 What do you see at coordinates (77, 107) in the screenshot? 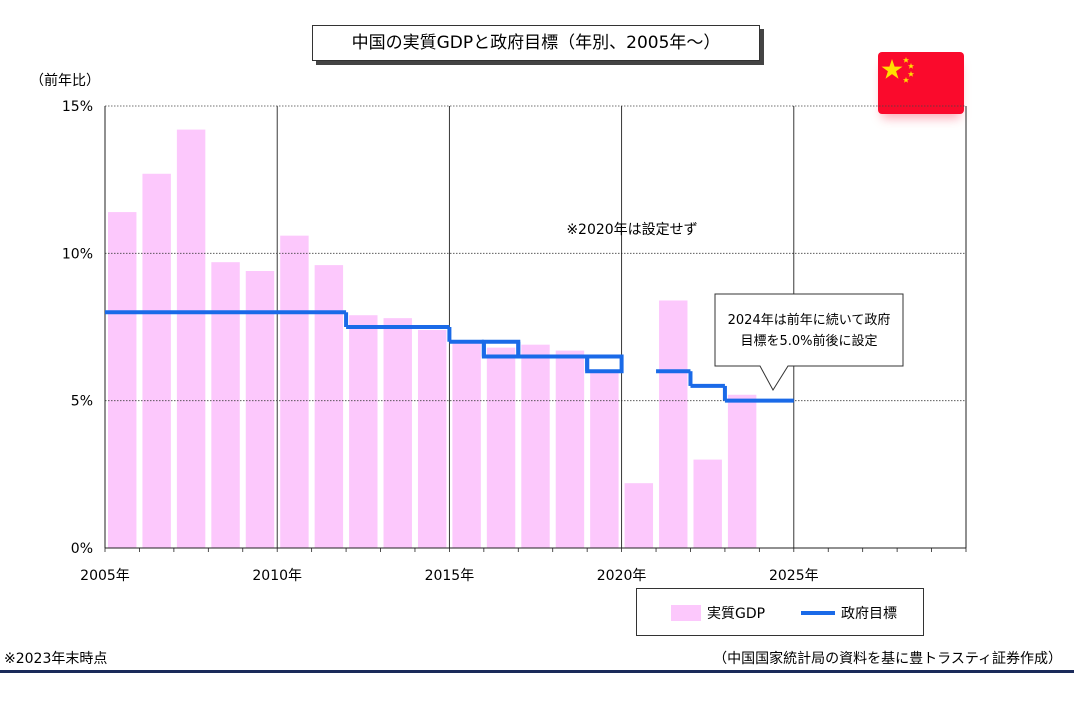
I see `y-tick-label: 15%` at bounding box center [77, 107].